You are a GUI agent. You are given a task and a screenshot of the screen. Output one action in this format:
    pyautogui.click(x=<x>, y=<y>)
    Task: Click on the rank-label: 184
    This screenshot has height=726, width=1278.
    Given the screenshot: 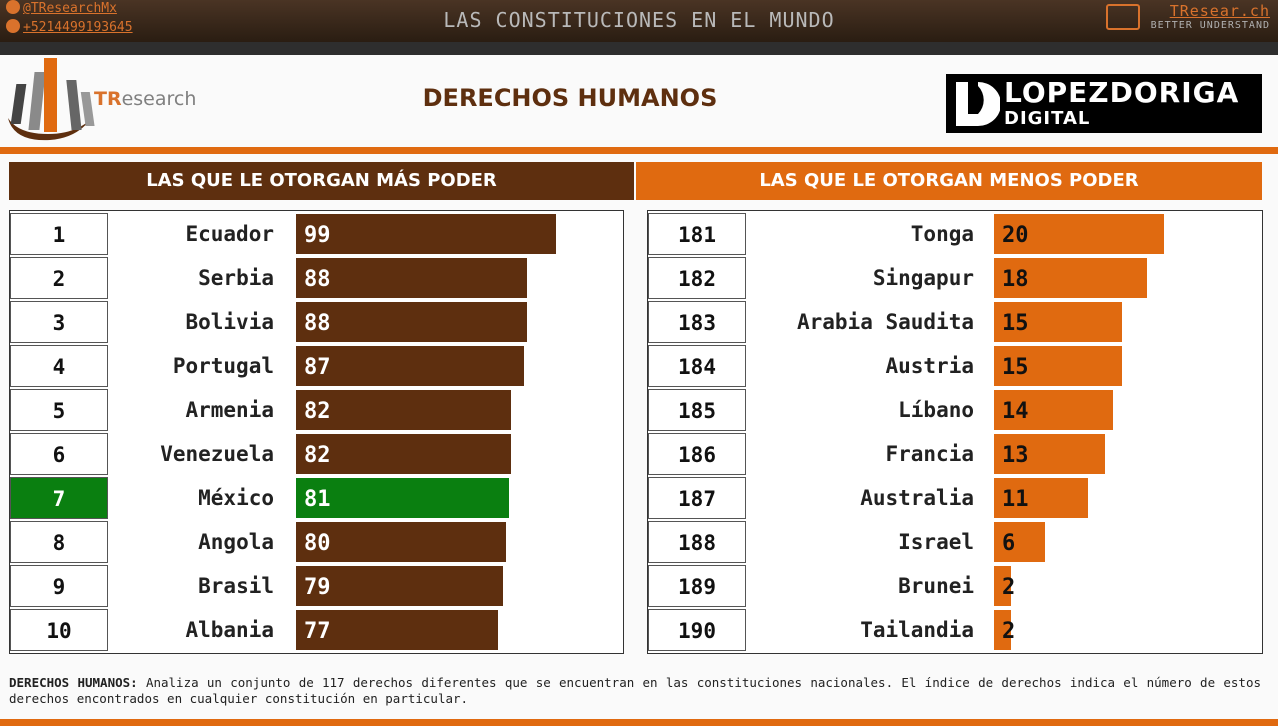 What is the action you would take?
    pyautogui.click(x=697, y=366)
    